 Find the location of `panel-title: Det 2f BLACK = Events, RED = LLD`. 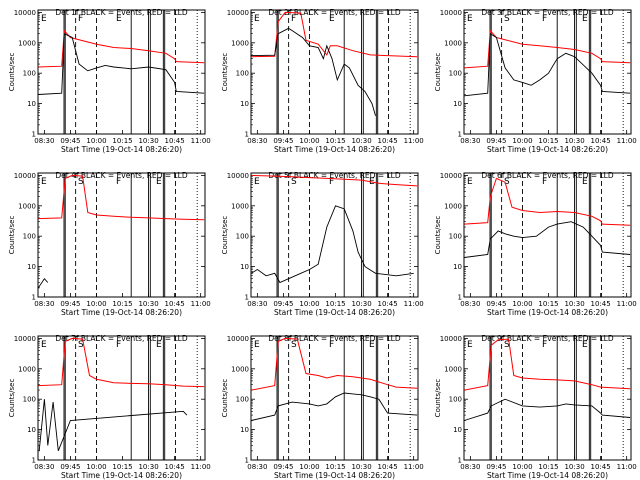

panel-title: Det 2f BLACK = Events, RED = LLD is located at coordinates (334, 12).